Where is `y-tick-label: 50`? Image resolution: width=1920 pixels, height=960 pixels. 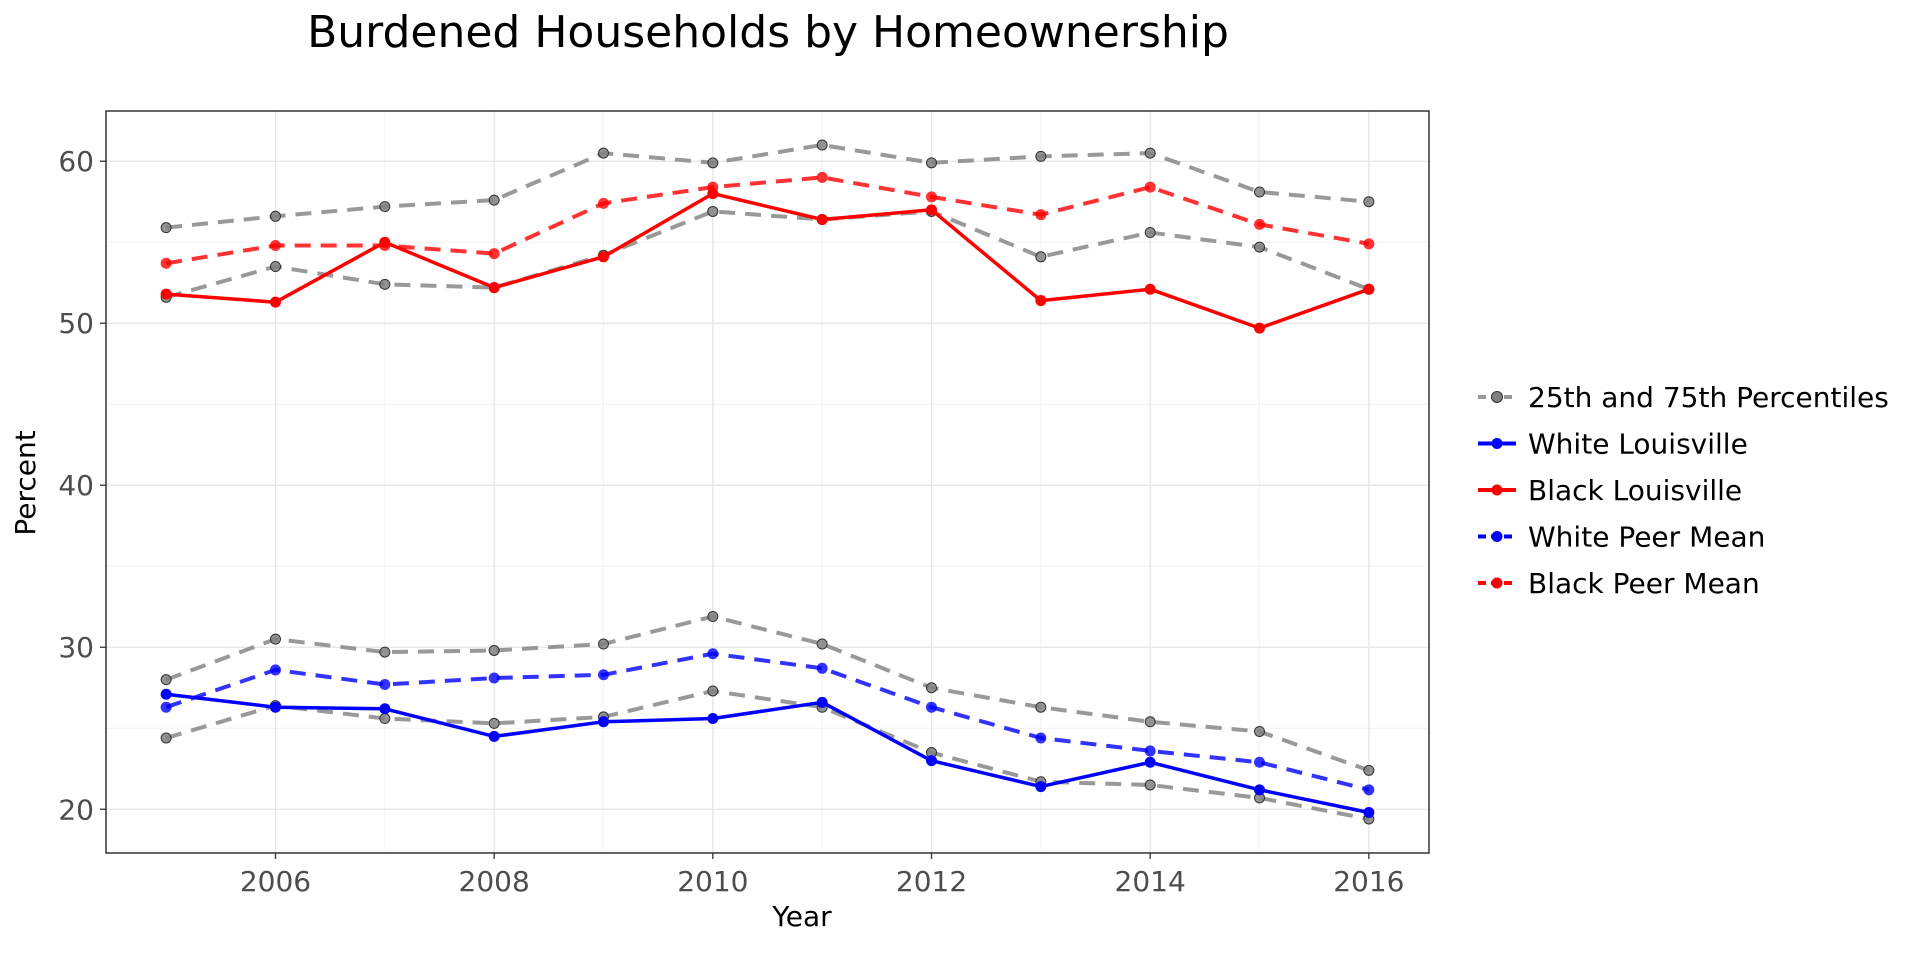
y-tick-label: 50 is located at coordinates (76, 323).